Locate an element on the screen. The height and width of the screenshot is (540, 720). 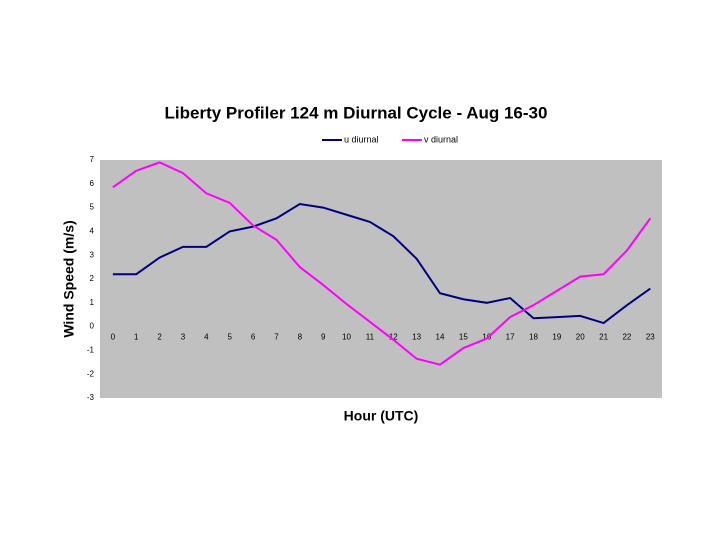
y-tick-label: 6 is located at coordinates (92, 183).